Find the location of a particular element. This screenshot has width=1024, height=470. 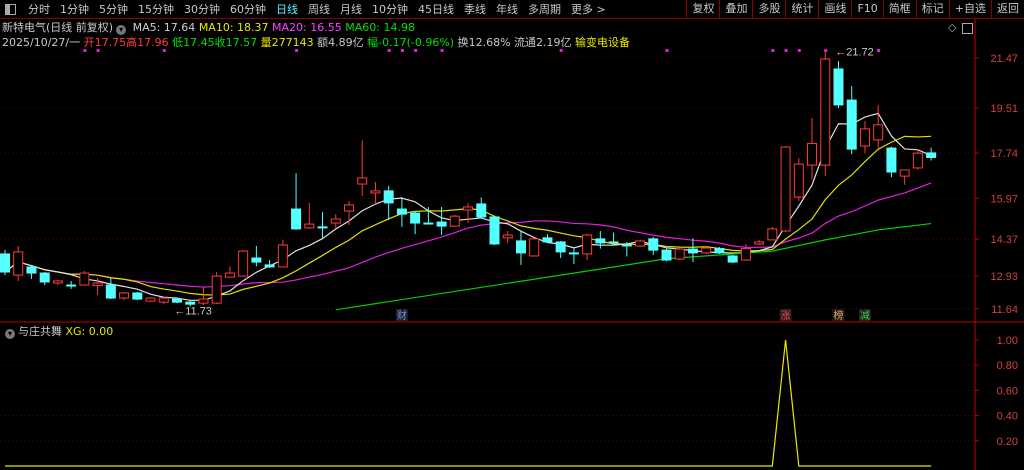

y-tick-label: 11.64 is located at coordinates (1004, 310).